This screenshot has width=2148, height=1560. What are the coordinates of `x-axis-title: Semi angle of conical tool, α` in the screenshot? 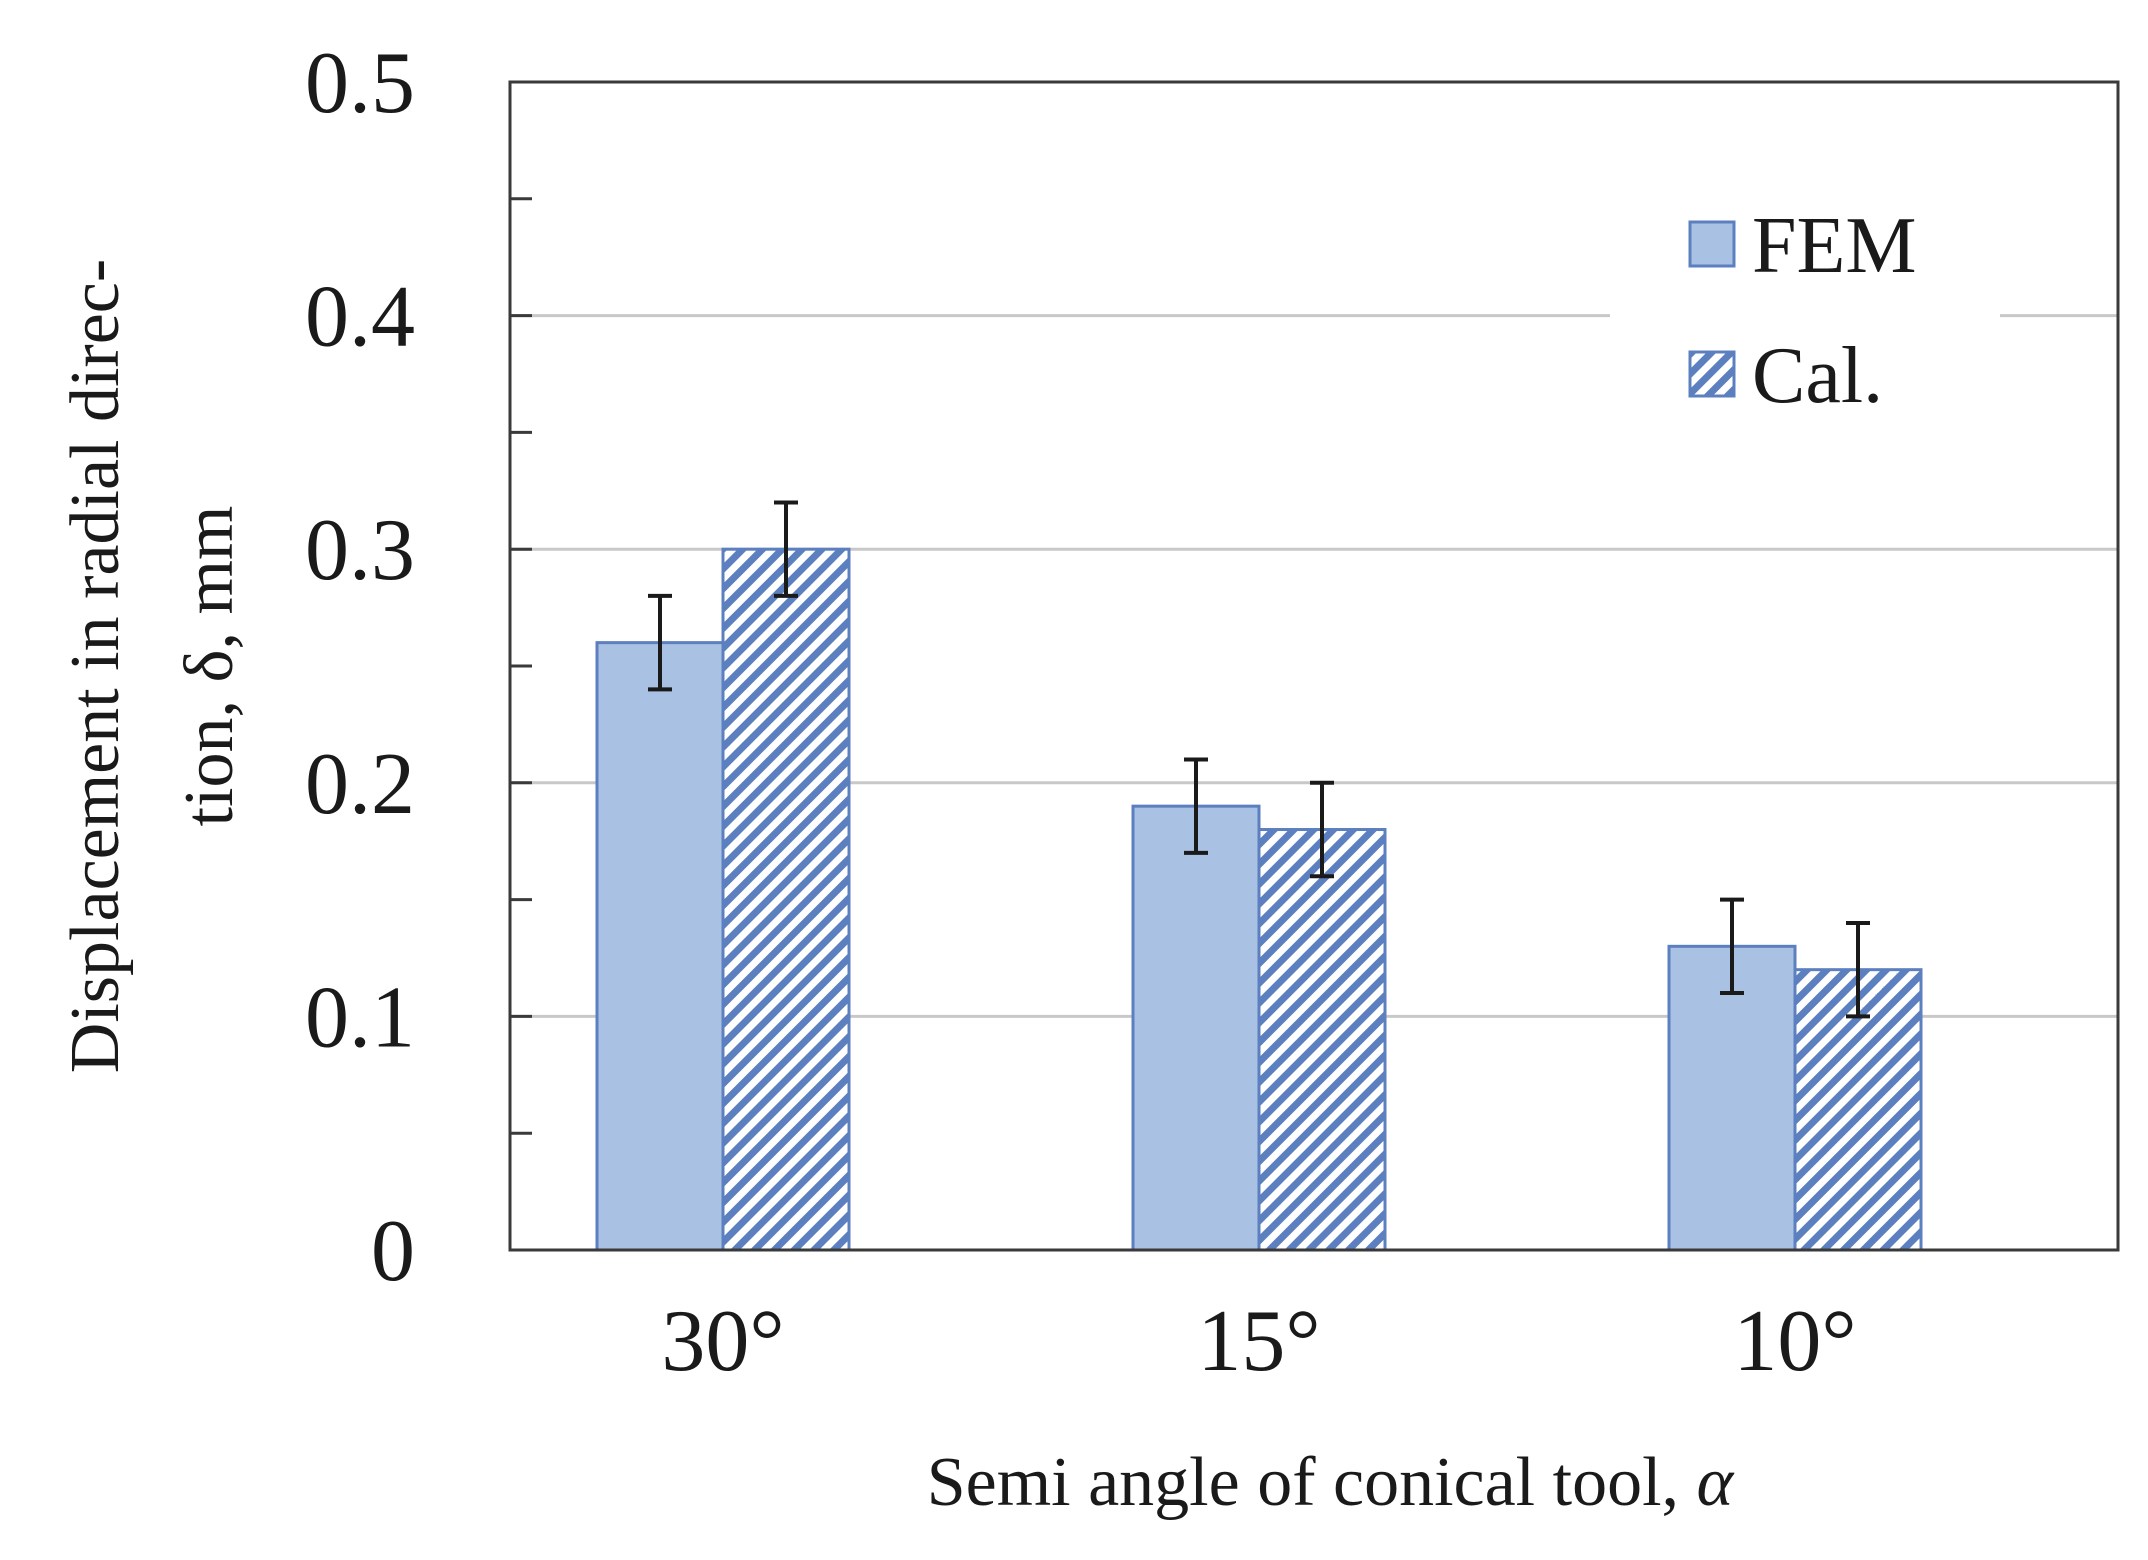 It's located at (1331, 1482).